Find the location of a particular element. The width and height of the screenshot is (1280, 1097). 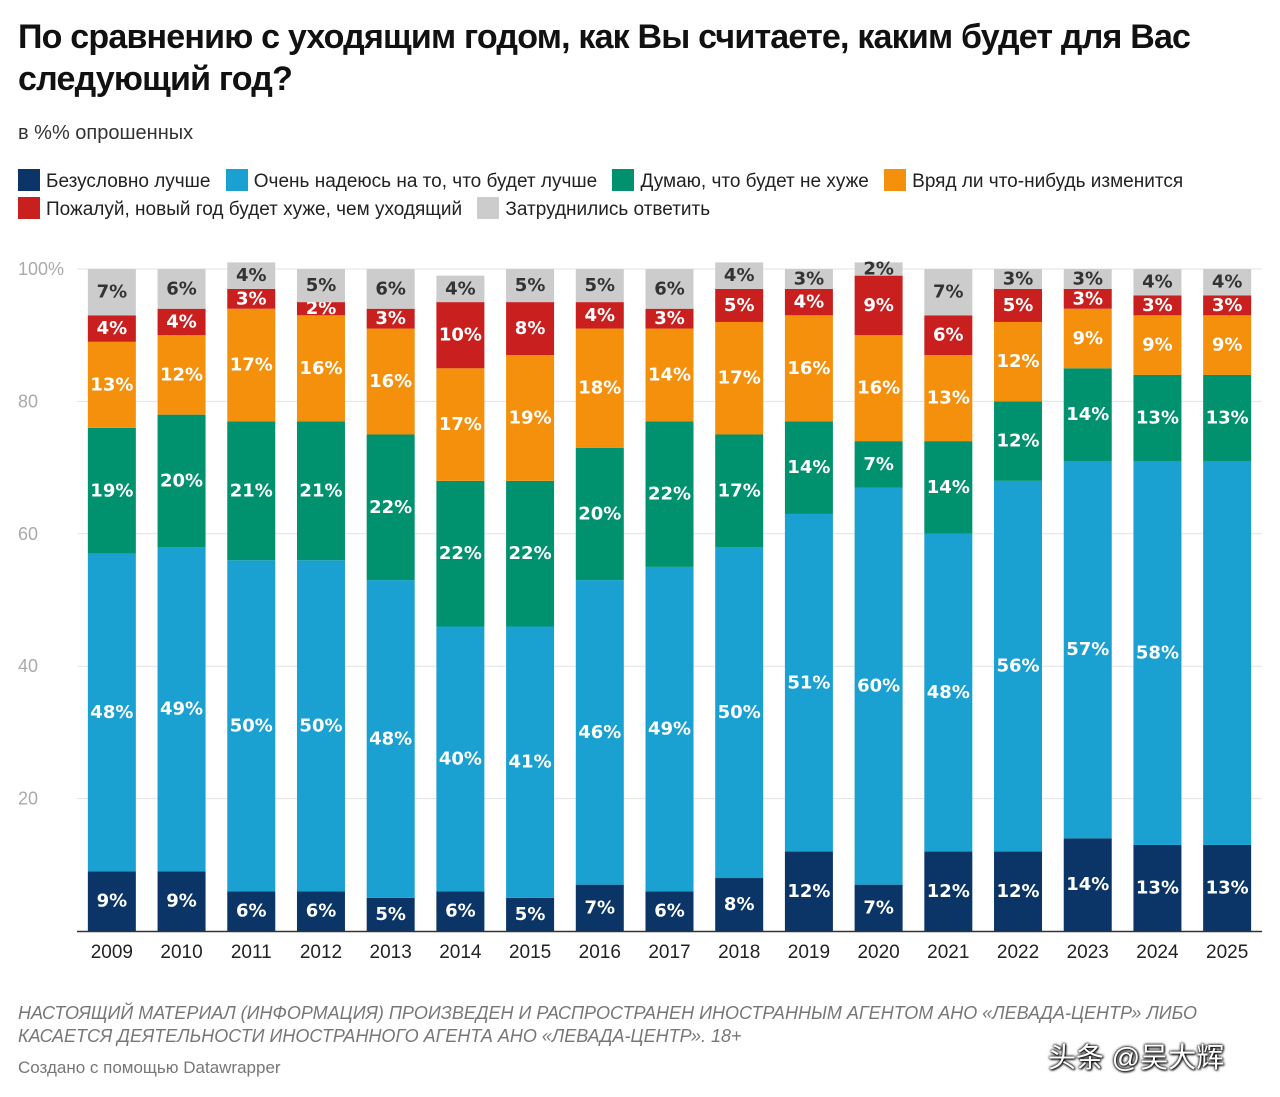

x-tick-label: 2021 is located at coordinates (948, 952).